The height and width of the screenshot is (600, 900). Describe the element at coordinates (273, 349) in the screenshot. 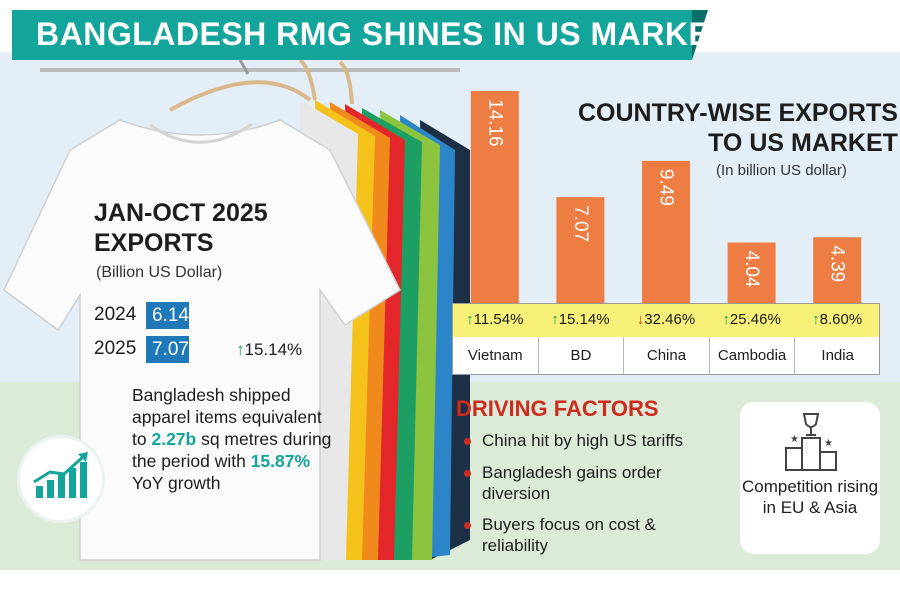

I see `exports-growth-value: 15.14%` at that location.